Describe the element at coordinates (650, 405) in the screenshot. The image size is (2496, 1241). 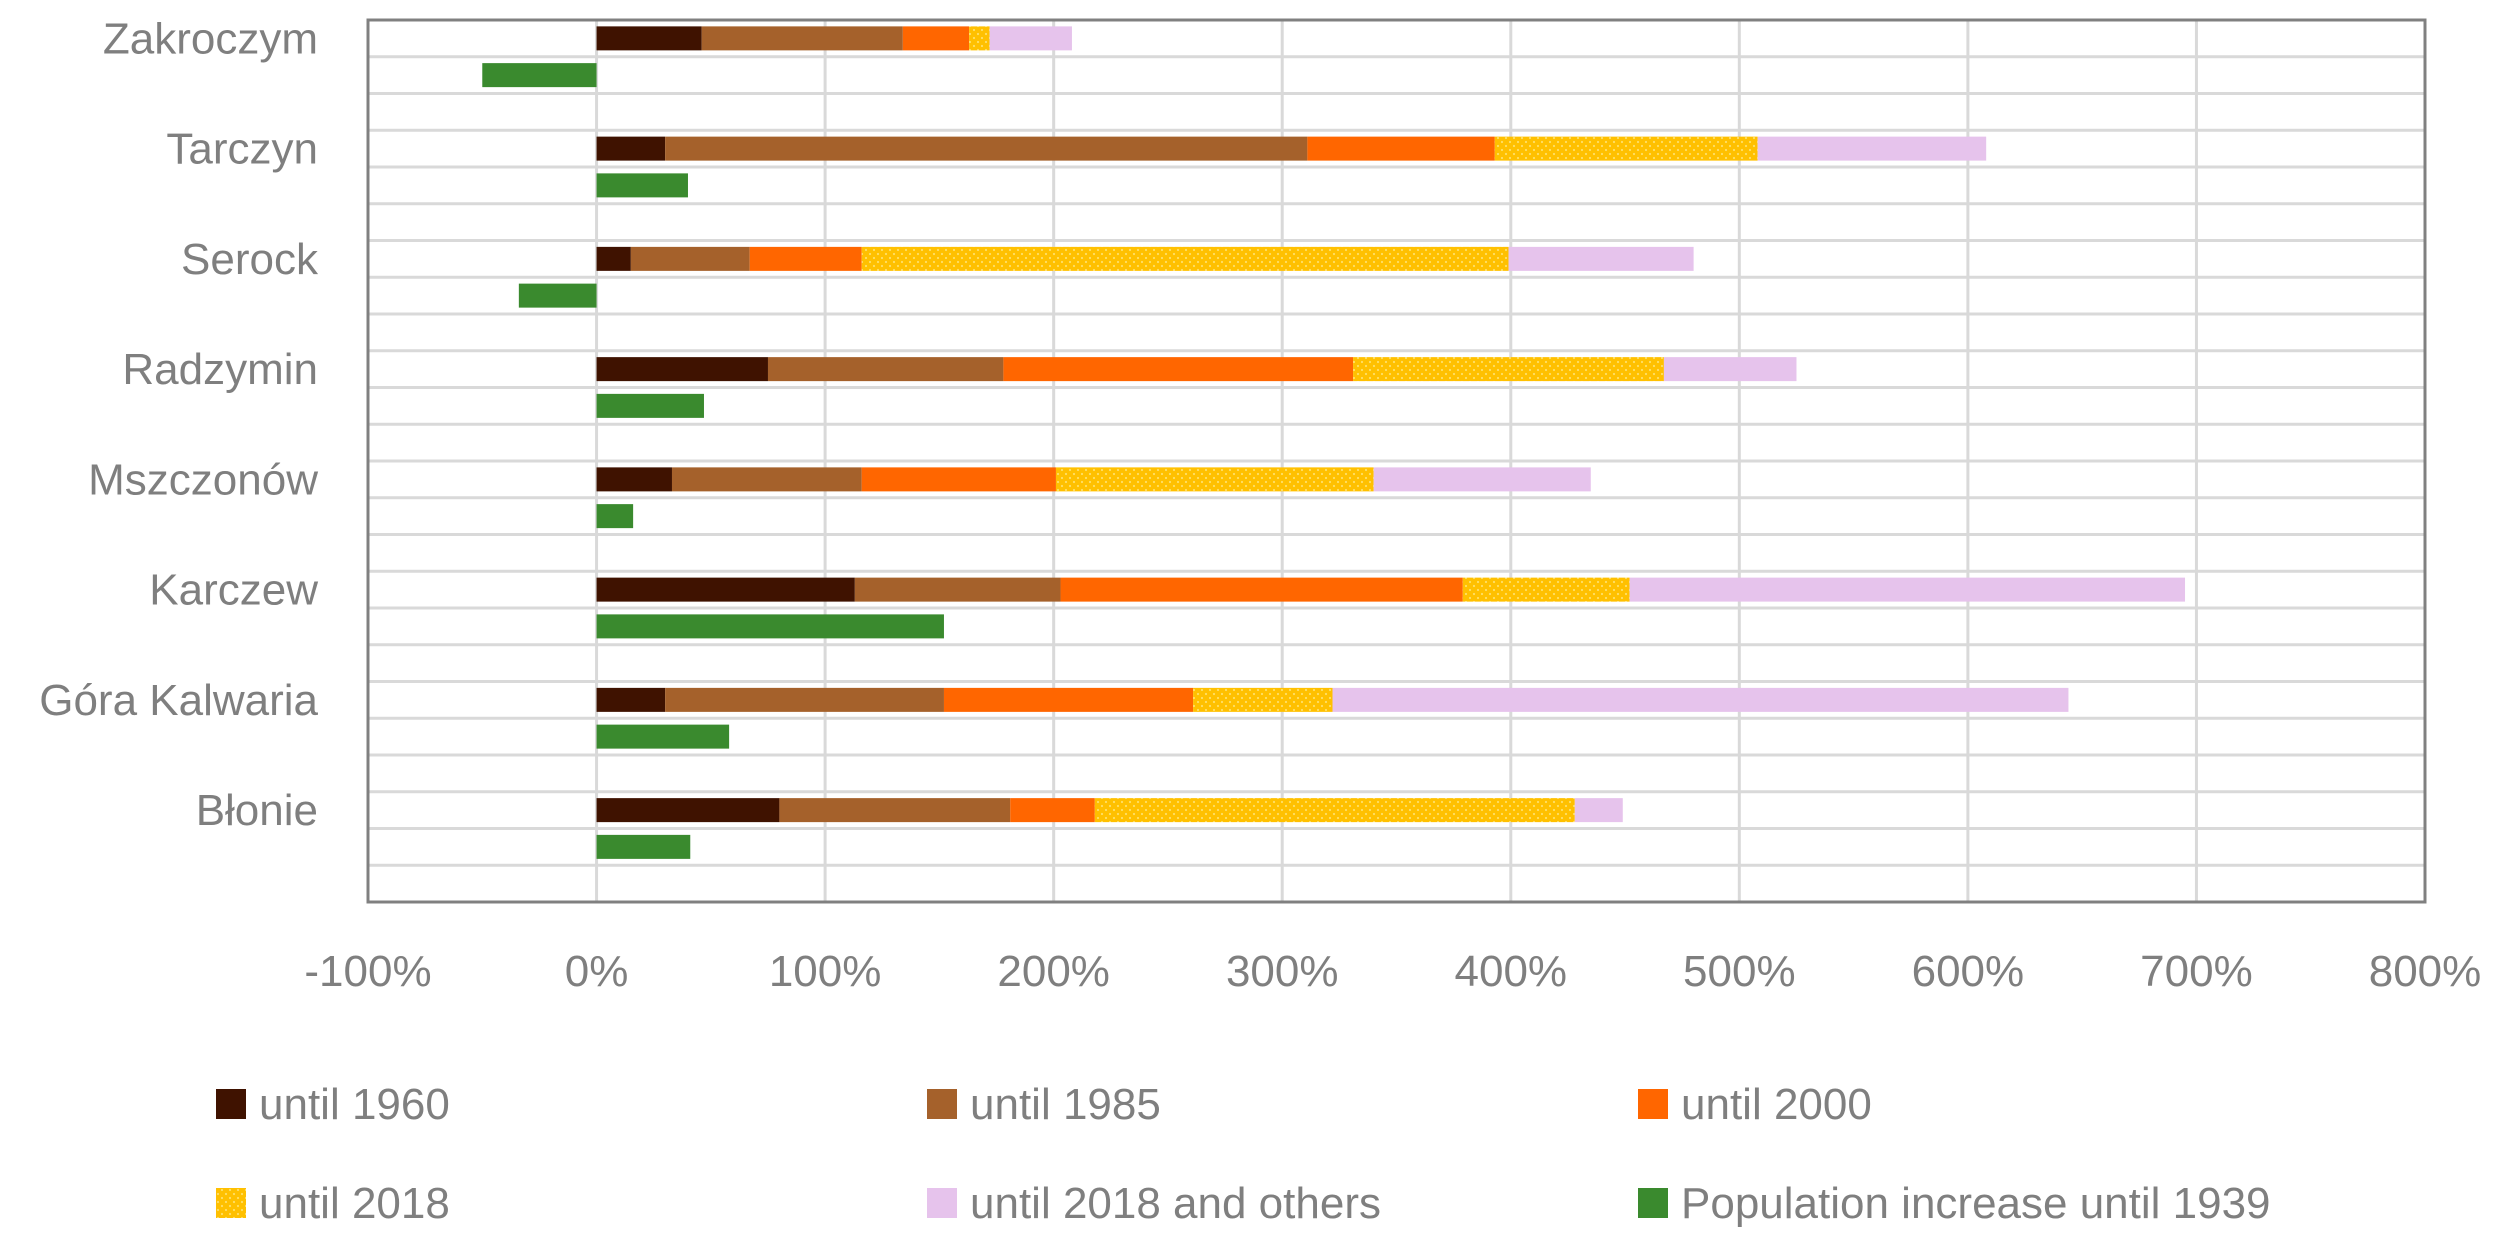
I see `bar-population-increase-until-1939-radzymin` at that location.